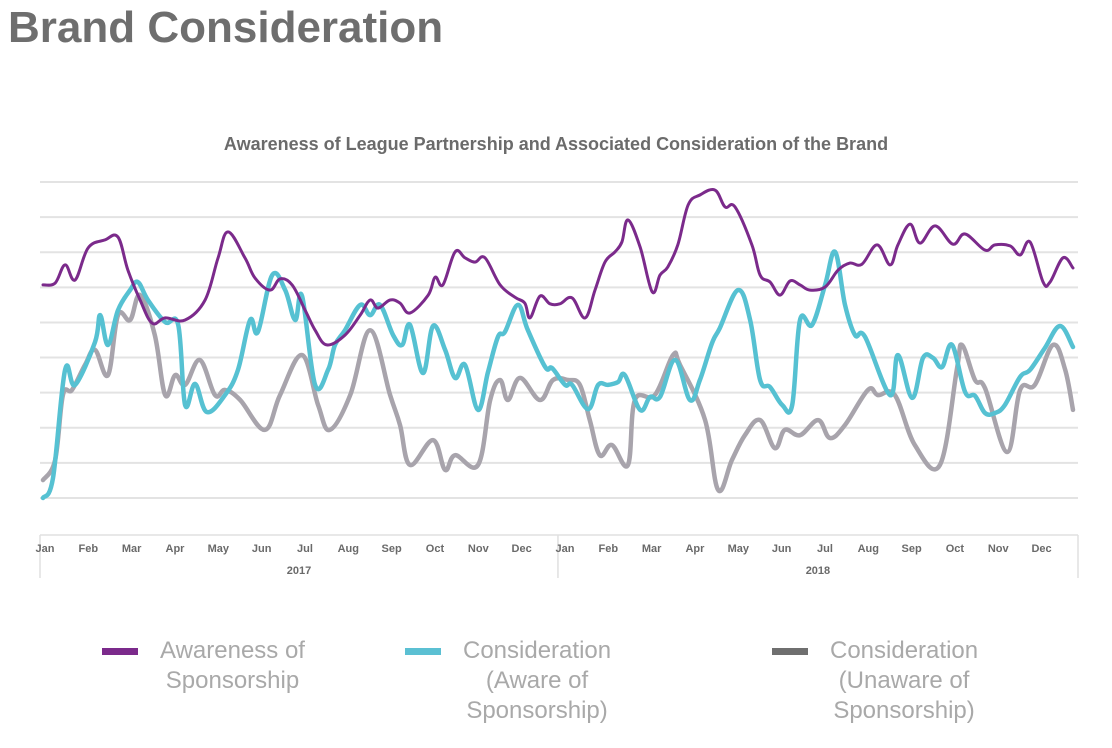  What do you see at coordinates (790, 651) in the screenshot?
I see `legend-swatch-consideration-unaware` at bounding box center [790, 651].